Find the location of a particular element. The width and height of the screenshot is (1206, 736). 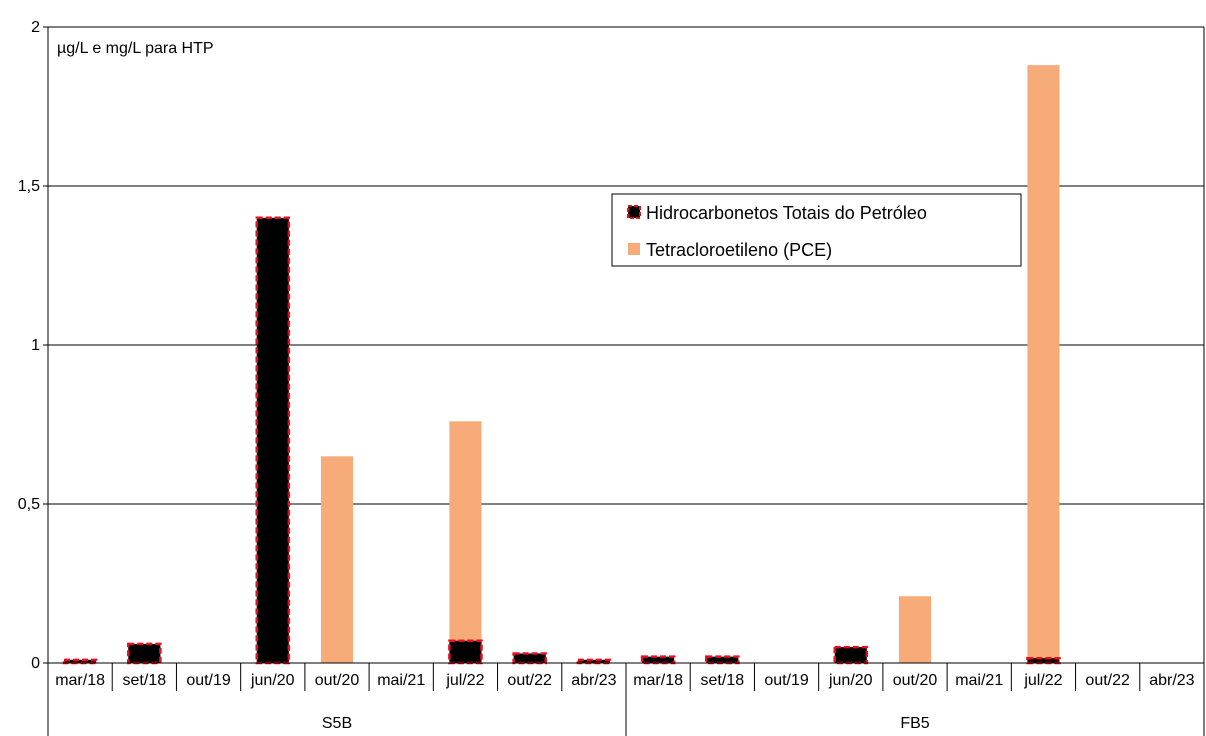

legend-swatch-pce is located at coordinates (634, 249).